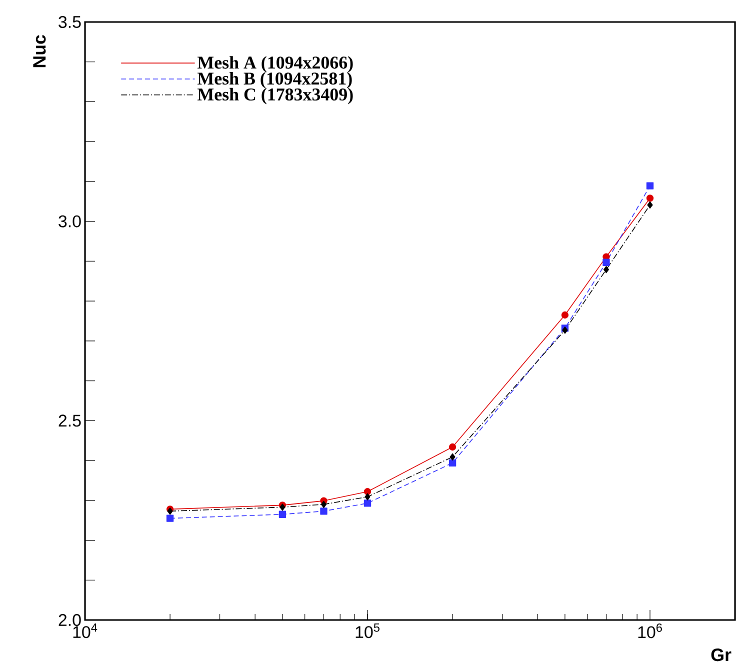 Image resolution: width=738 pixels, height=670 pixels. Describe the element at coordinates (39, 51) in the screenshot. I see `y-axis-title: Nuc` at that location.